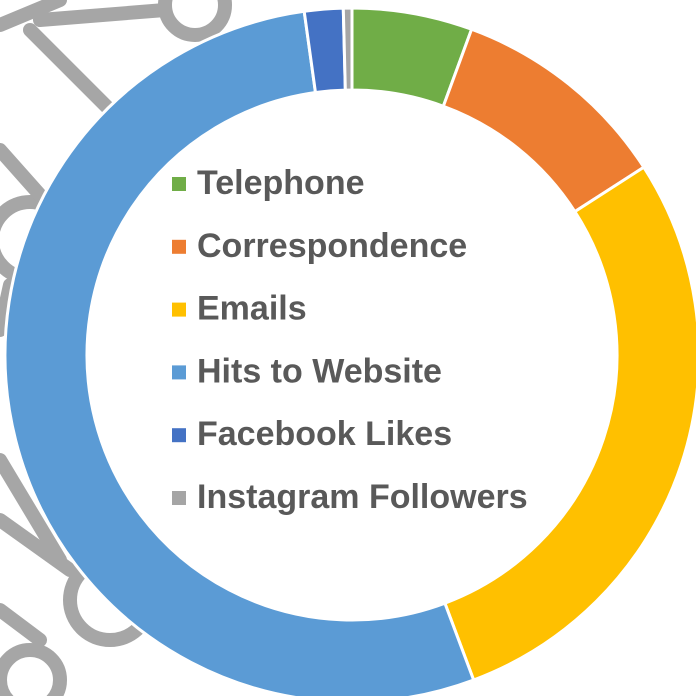 The image size is (696, 696). What do you see at coordinates (362, 497) in the screenshot?
I see `legend-label: Instagram Followers` at bounding box center [362, 497].